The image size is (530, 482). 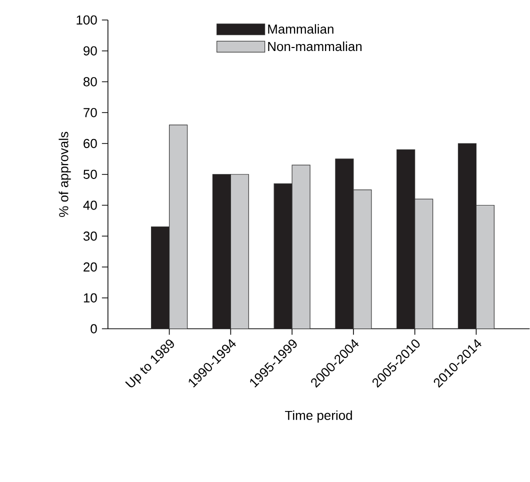 What do you see at coordinates (318, 416) in the screenshot?
I see `x-axis-title: Time period` at bounding box center [318, 416].